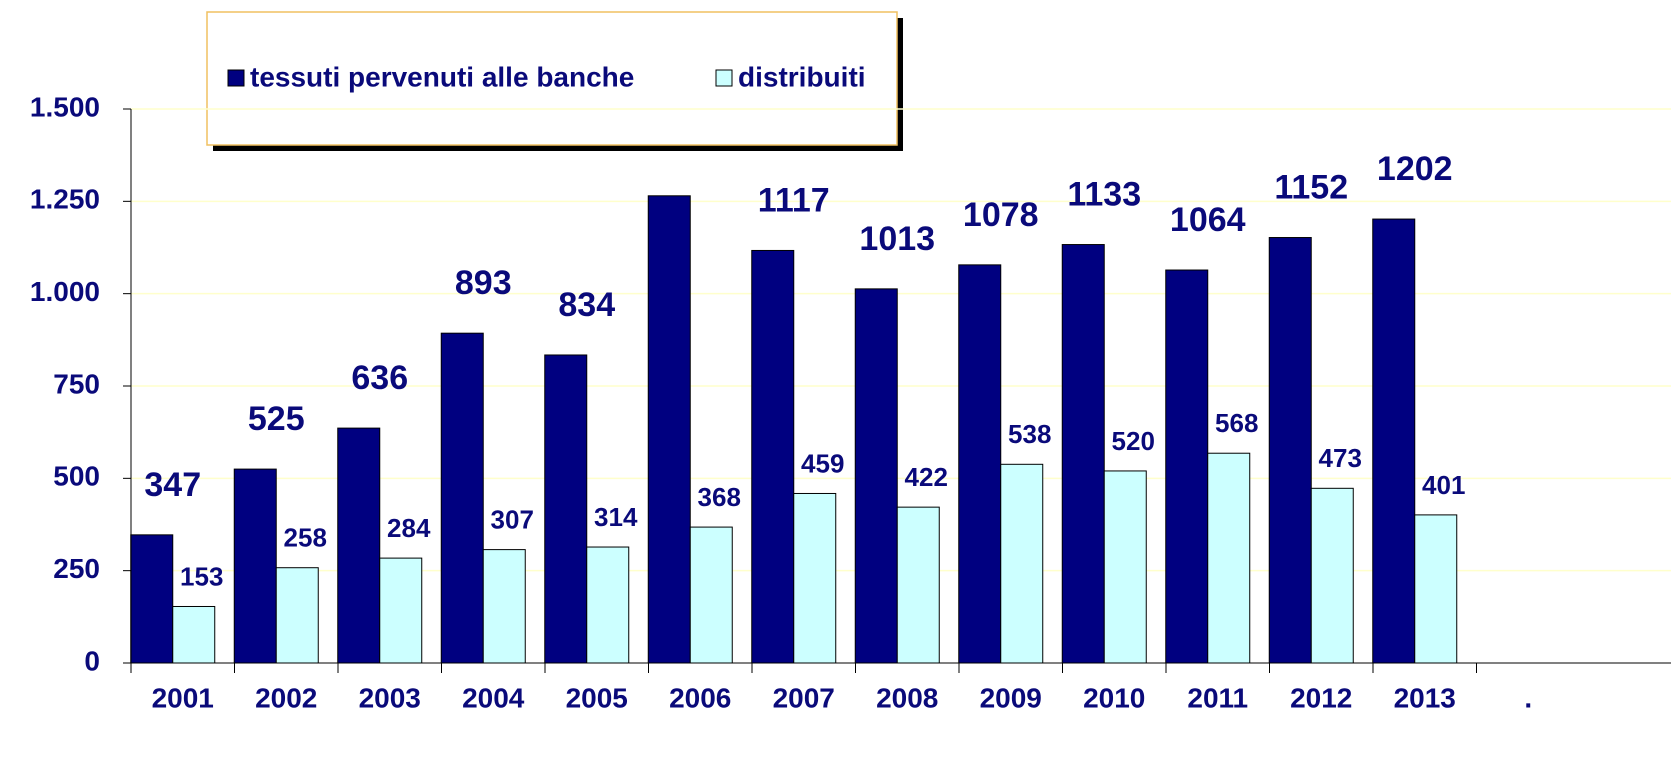  Describe the element at coordinates (794, 200) in the screenshot. I see `data-label: 1117` at that location.